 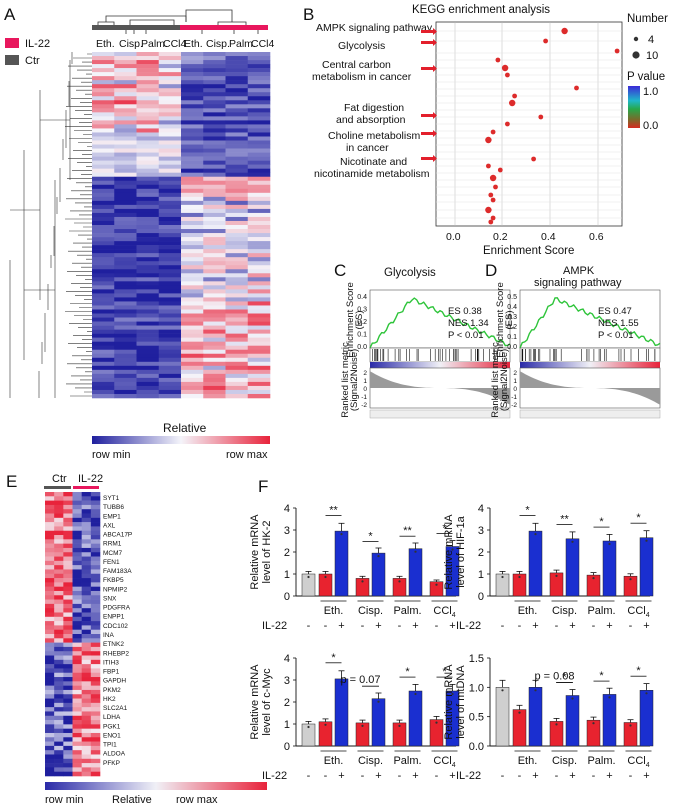 What do you see at coordinates (650, 126) in the screenshot?
I see `color-legend-low: 0.0` at bounding box center [650, 126].